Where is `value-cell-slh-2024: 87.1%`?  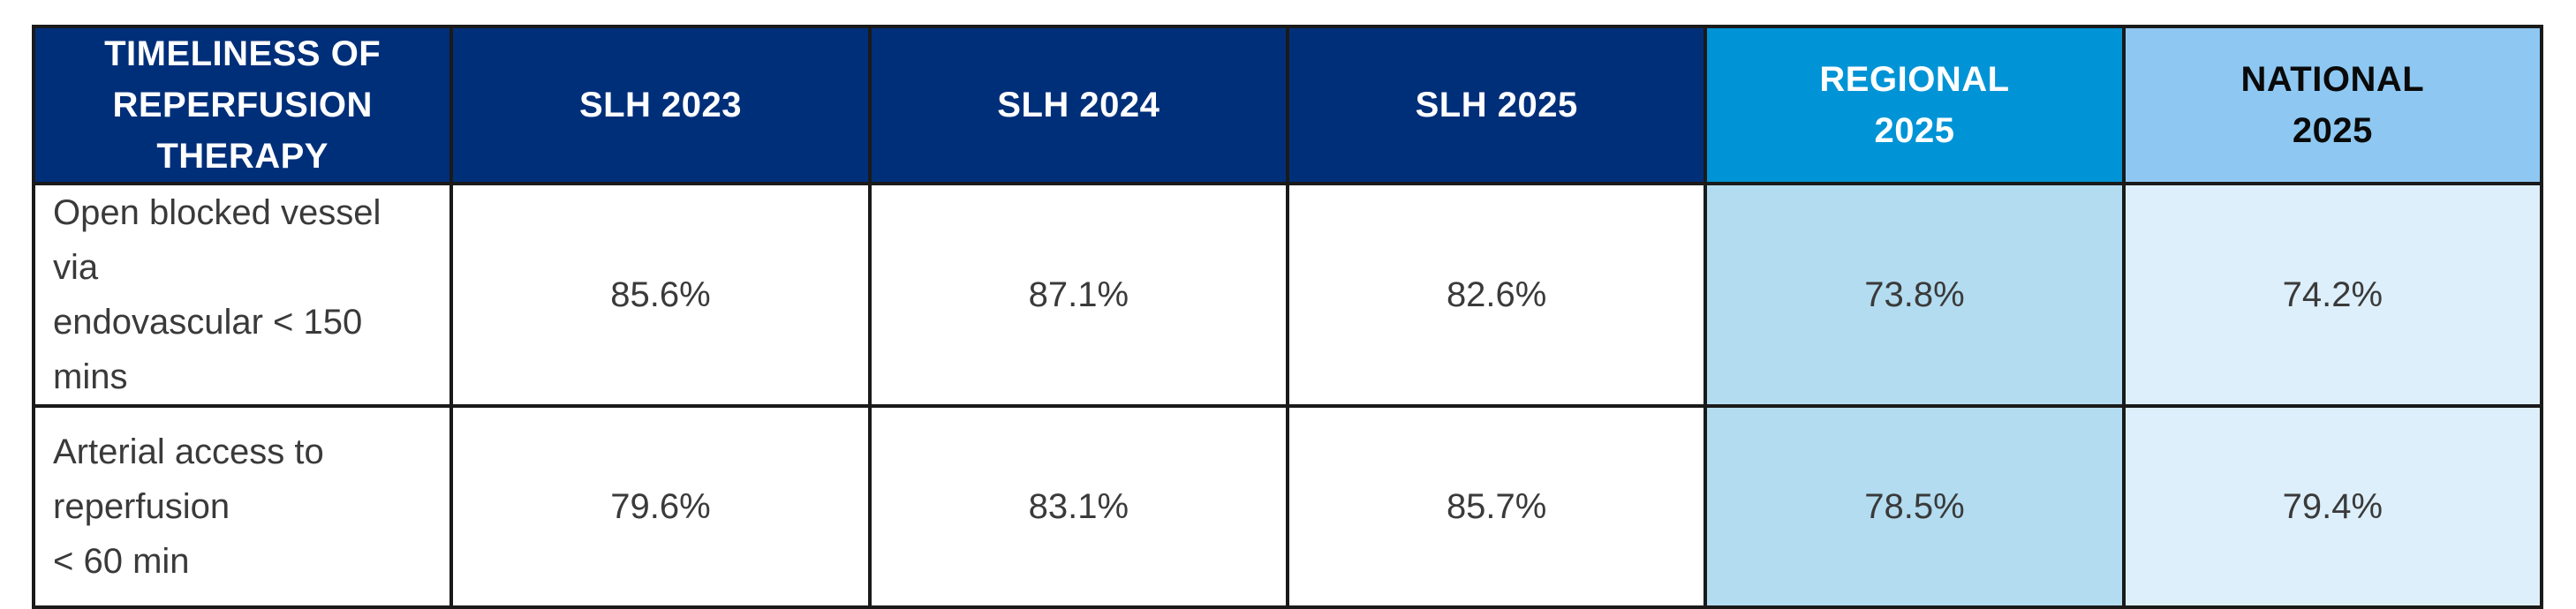 value-cell-slh-2024: 87.1% is located at coordinates (1078, 295).